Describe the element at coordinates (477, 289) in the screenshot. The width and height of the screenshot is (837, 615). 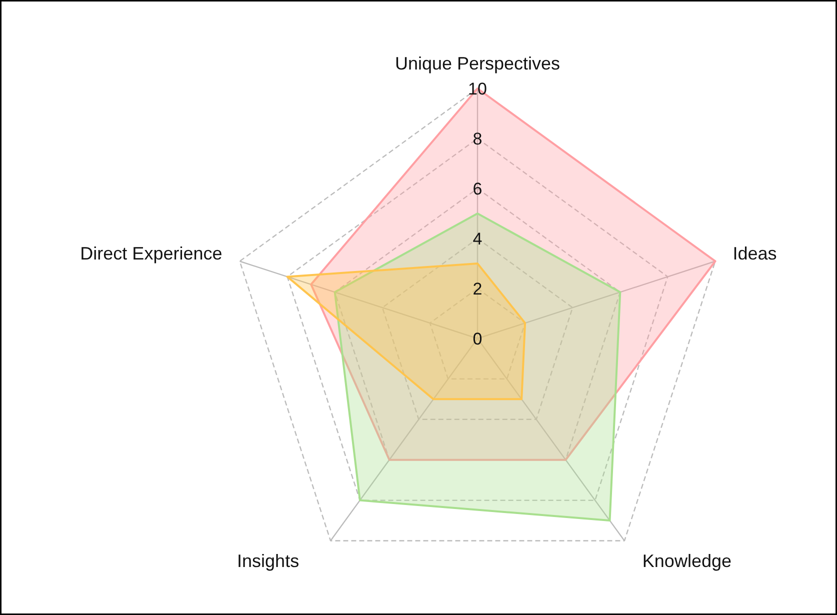
I see `y-tick-label: 2` at that location.